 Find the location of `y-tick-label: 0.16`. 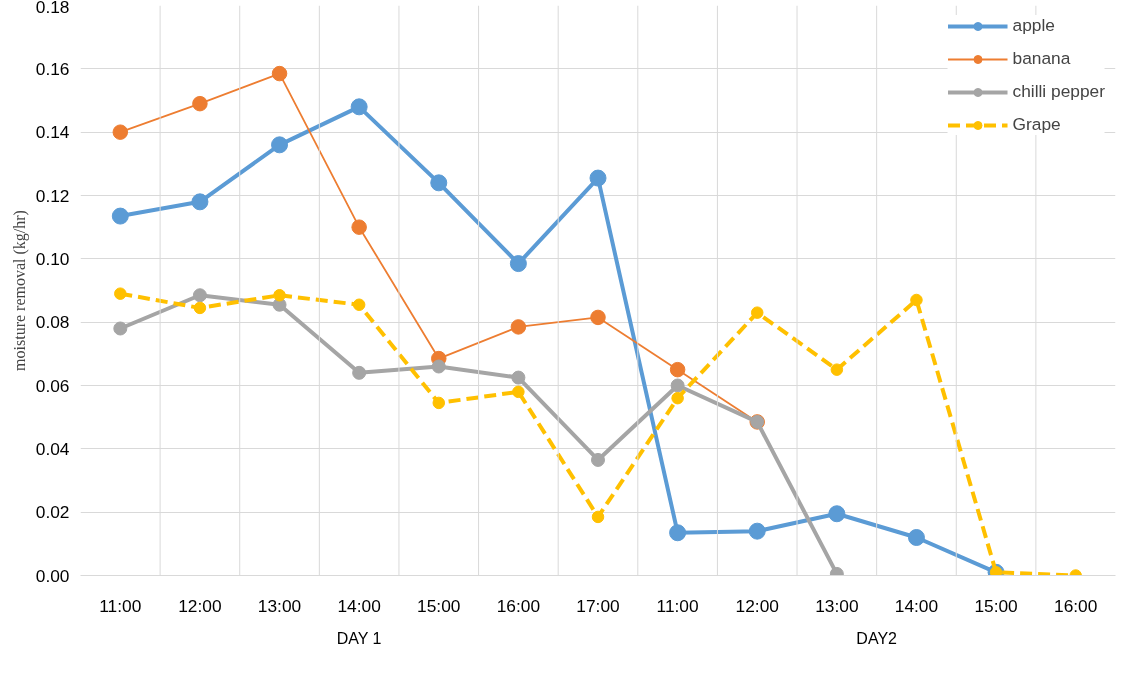

y-tick-label: 0.16 is located at coordinates (52, 68).